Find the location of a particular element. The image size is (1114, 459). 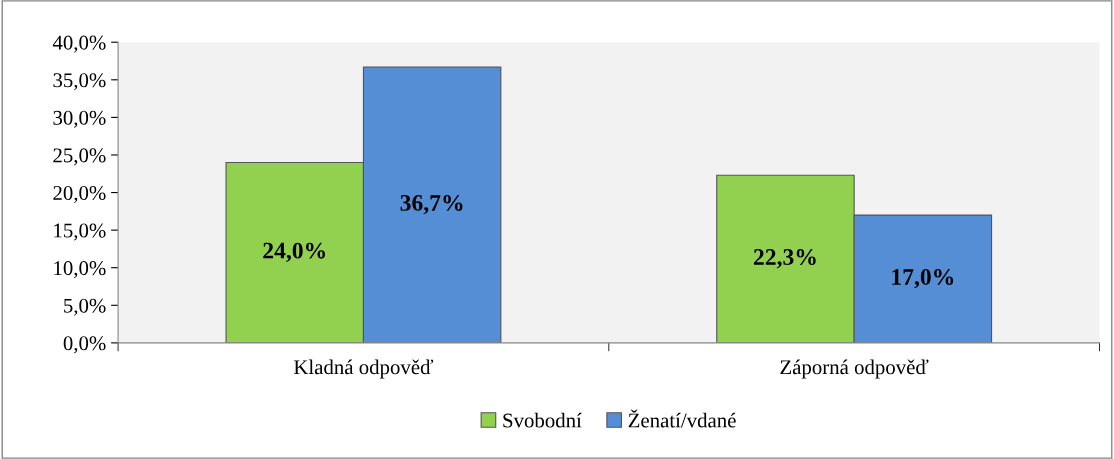

y-tick-label: 20,0% is located at coordinates (79, 194).